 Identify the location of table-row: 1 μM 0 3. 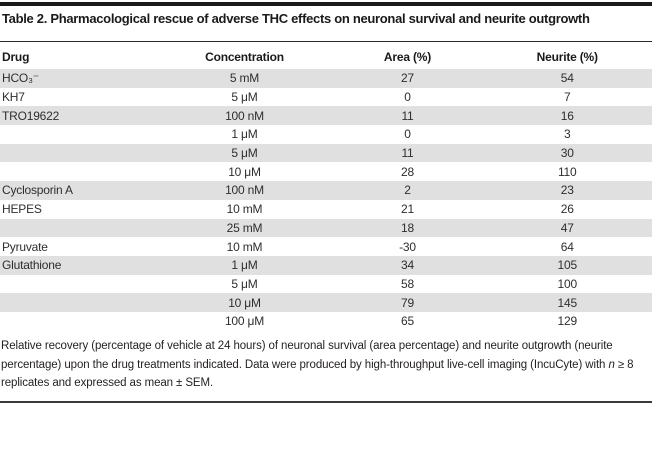
(326, 134).